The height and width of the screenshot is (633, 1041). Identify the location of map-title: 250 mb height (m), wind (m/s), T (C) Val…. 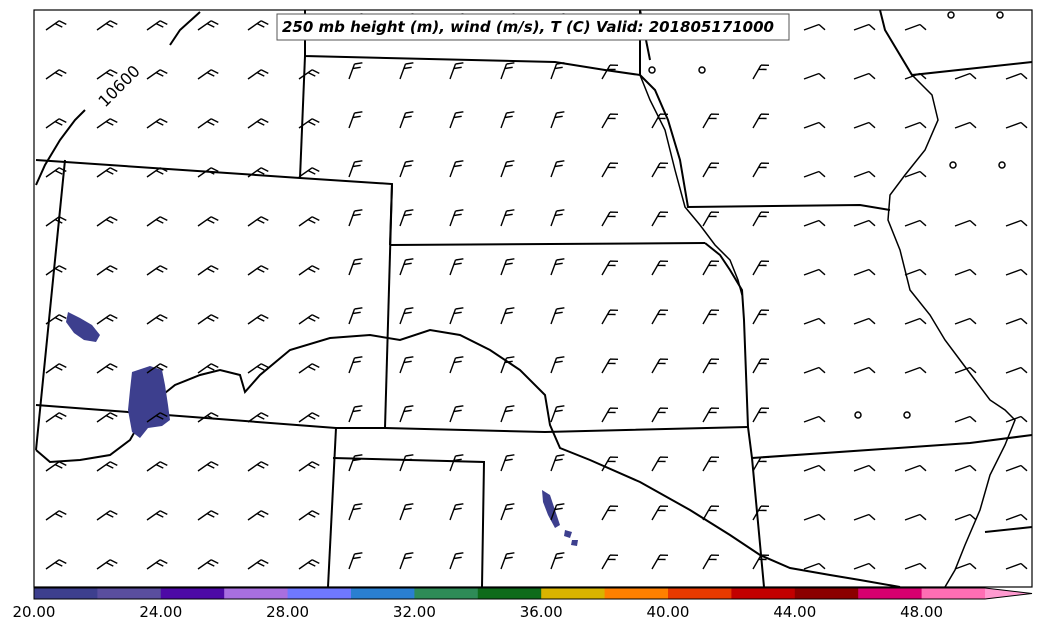
(528, 27).